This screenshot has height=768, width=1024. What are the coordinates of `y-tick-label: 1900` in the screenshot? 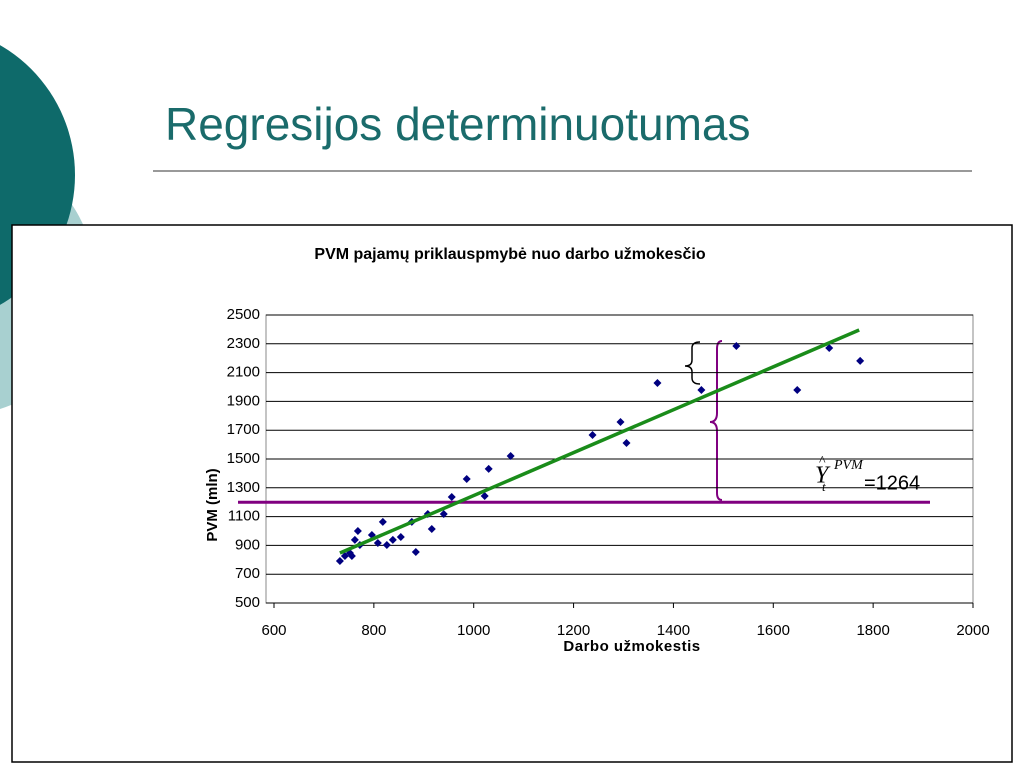 It's located at (243, 400).